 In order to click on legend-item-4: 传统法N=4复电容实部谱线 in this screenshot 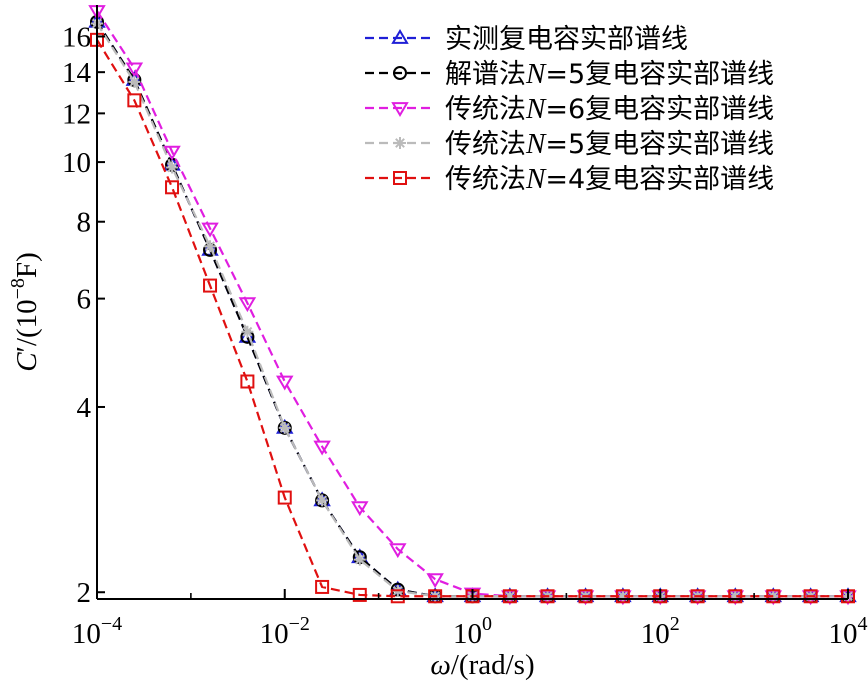, I will do `click(569, 179)`.